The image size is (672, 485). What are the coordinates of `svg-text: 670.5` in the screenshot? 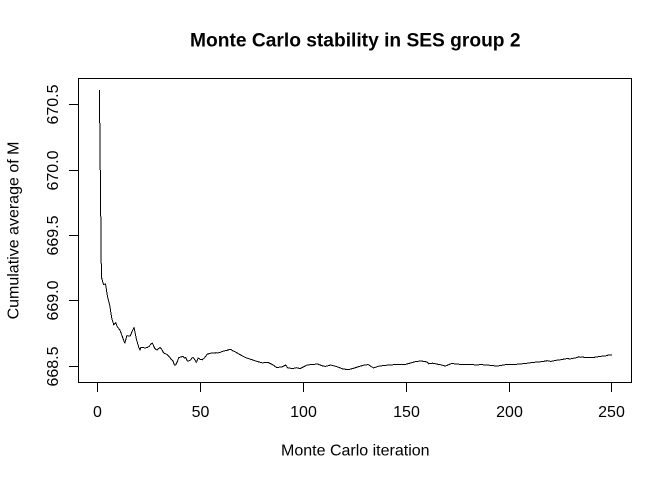 It's located at (53, 104).